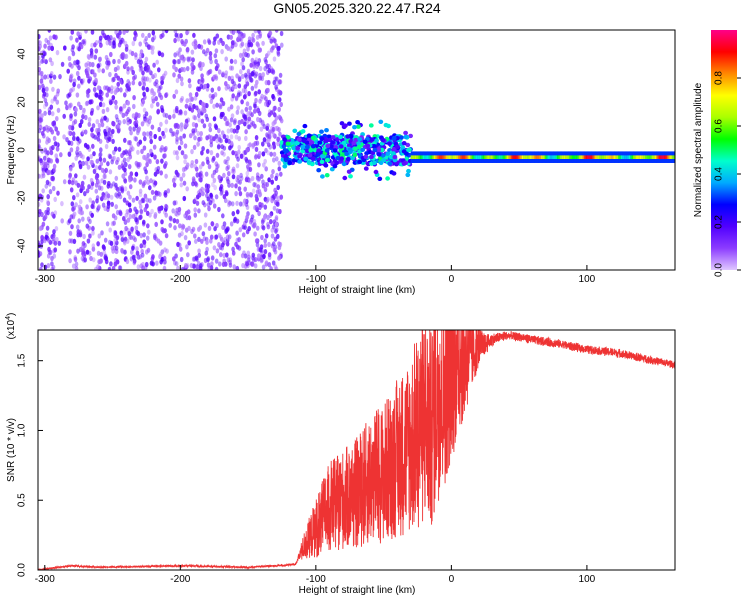 Image resolution: width=750 pixels, height=600 pixels. I want to click on tick-label: 40, so click(22, 54).